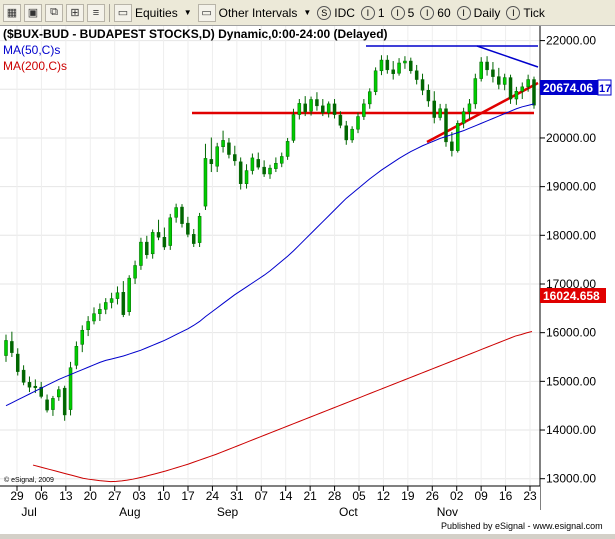  Describe the element at coordinates (372, 13) in the screenshot. I see `interval-1-button: I 1` at that location.